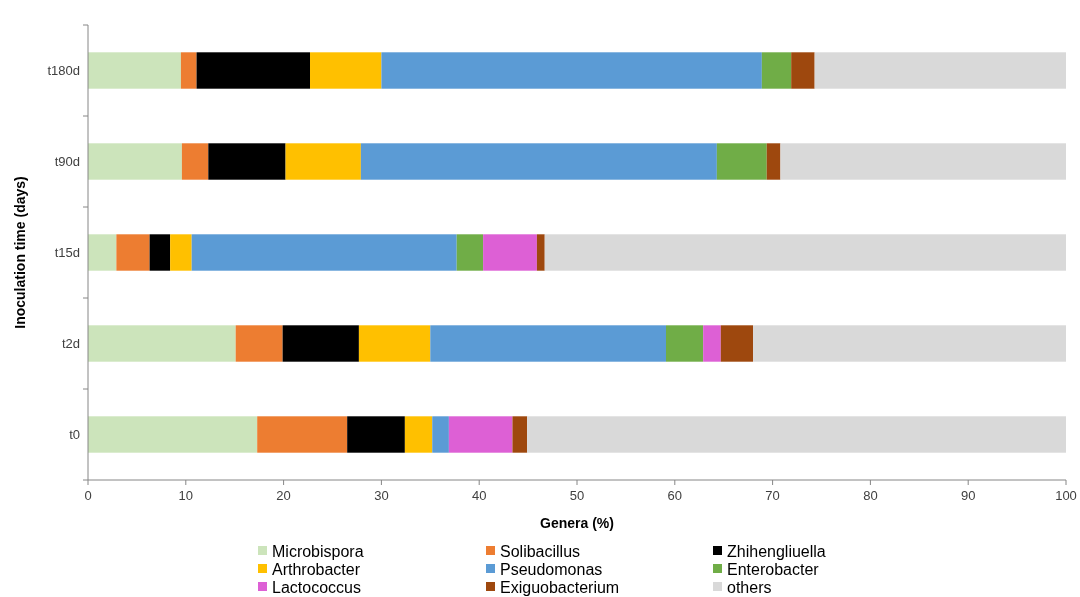 Image resolution: width=1080 pixels, height=597 pixels. What do you see at coordinates (870, 495) in the screenshot?
I see `x-tick-label: 80` at bounding box center [870, 495].